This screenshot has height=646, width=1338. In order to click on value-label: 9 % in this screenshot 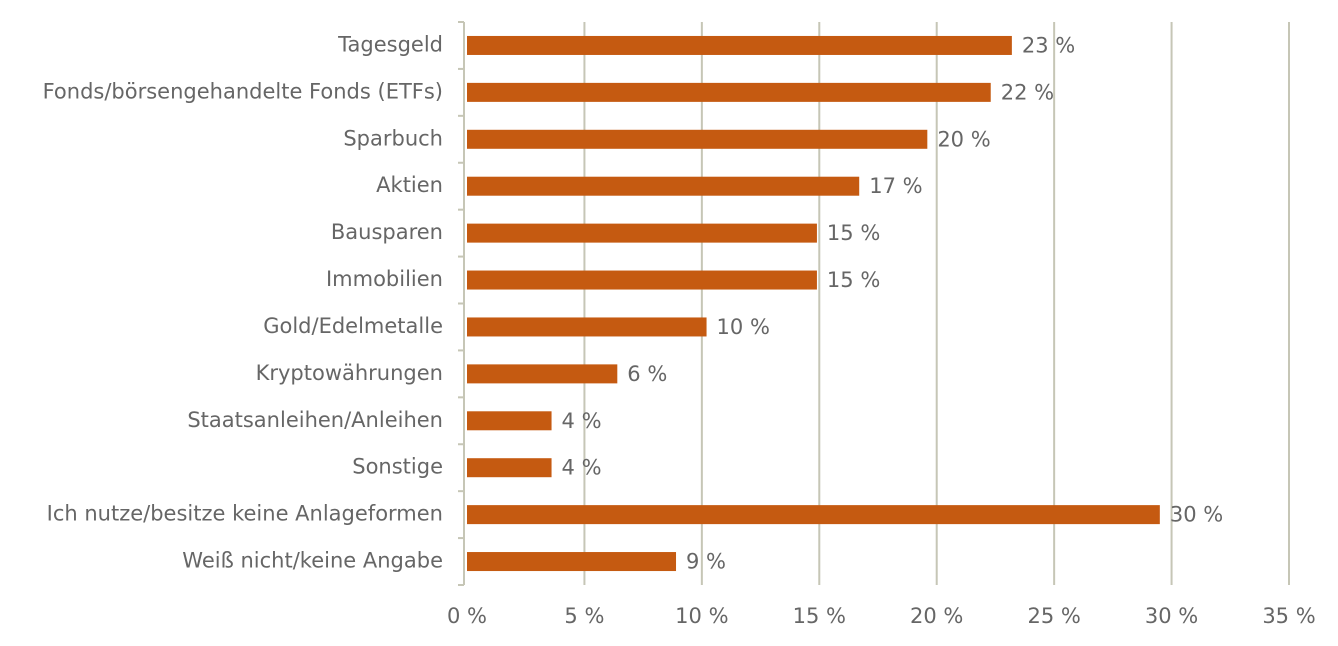, I will do `click(706, 562)`.